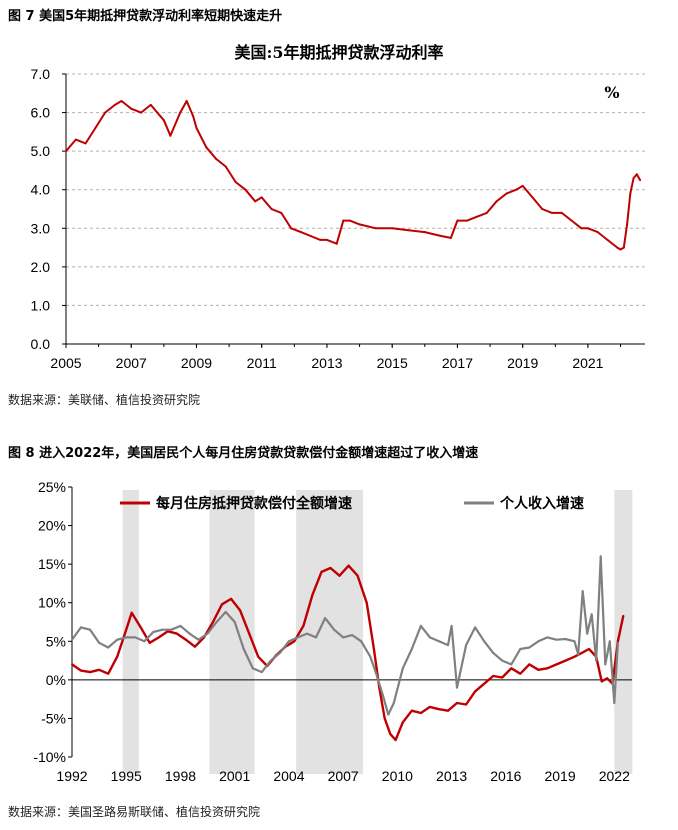 This screenshot has height=830, width=678. What do you see at coordinates (338, 52) in the screenshot?
I see `chart1-title: 美国:5年期抵押贷款浮动利率` at bounding box center [338, 52].